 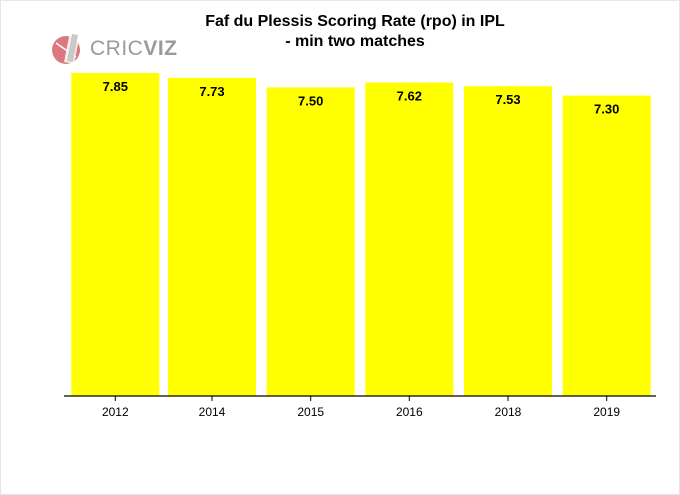 I want to click on x-tick-label-2012: 2012, so click(x=115, y=412).